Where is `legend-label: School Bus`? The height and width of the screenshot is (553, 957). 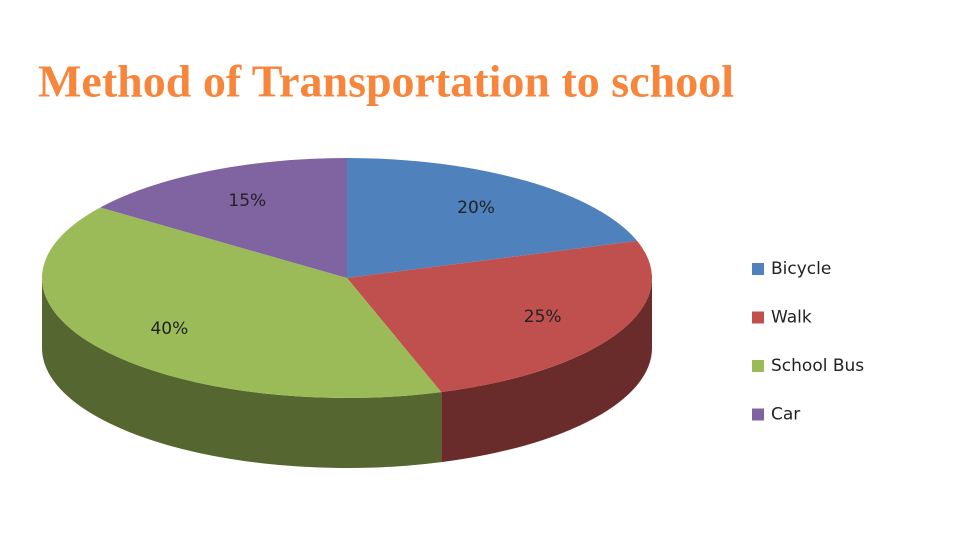
legend-label: School Bus is located at coordinates (817, 366).